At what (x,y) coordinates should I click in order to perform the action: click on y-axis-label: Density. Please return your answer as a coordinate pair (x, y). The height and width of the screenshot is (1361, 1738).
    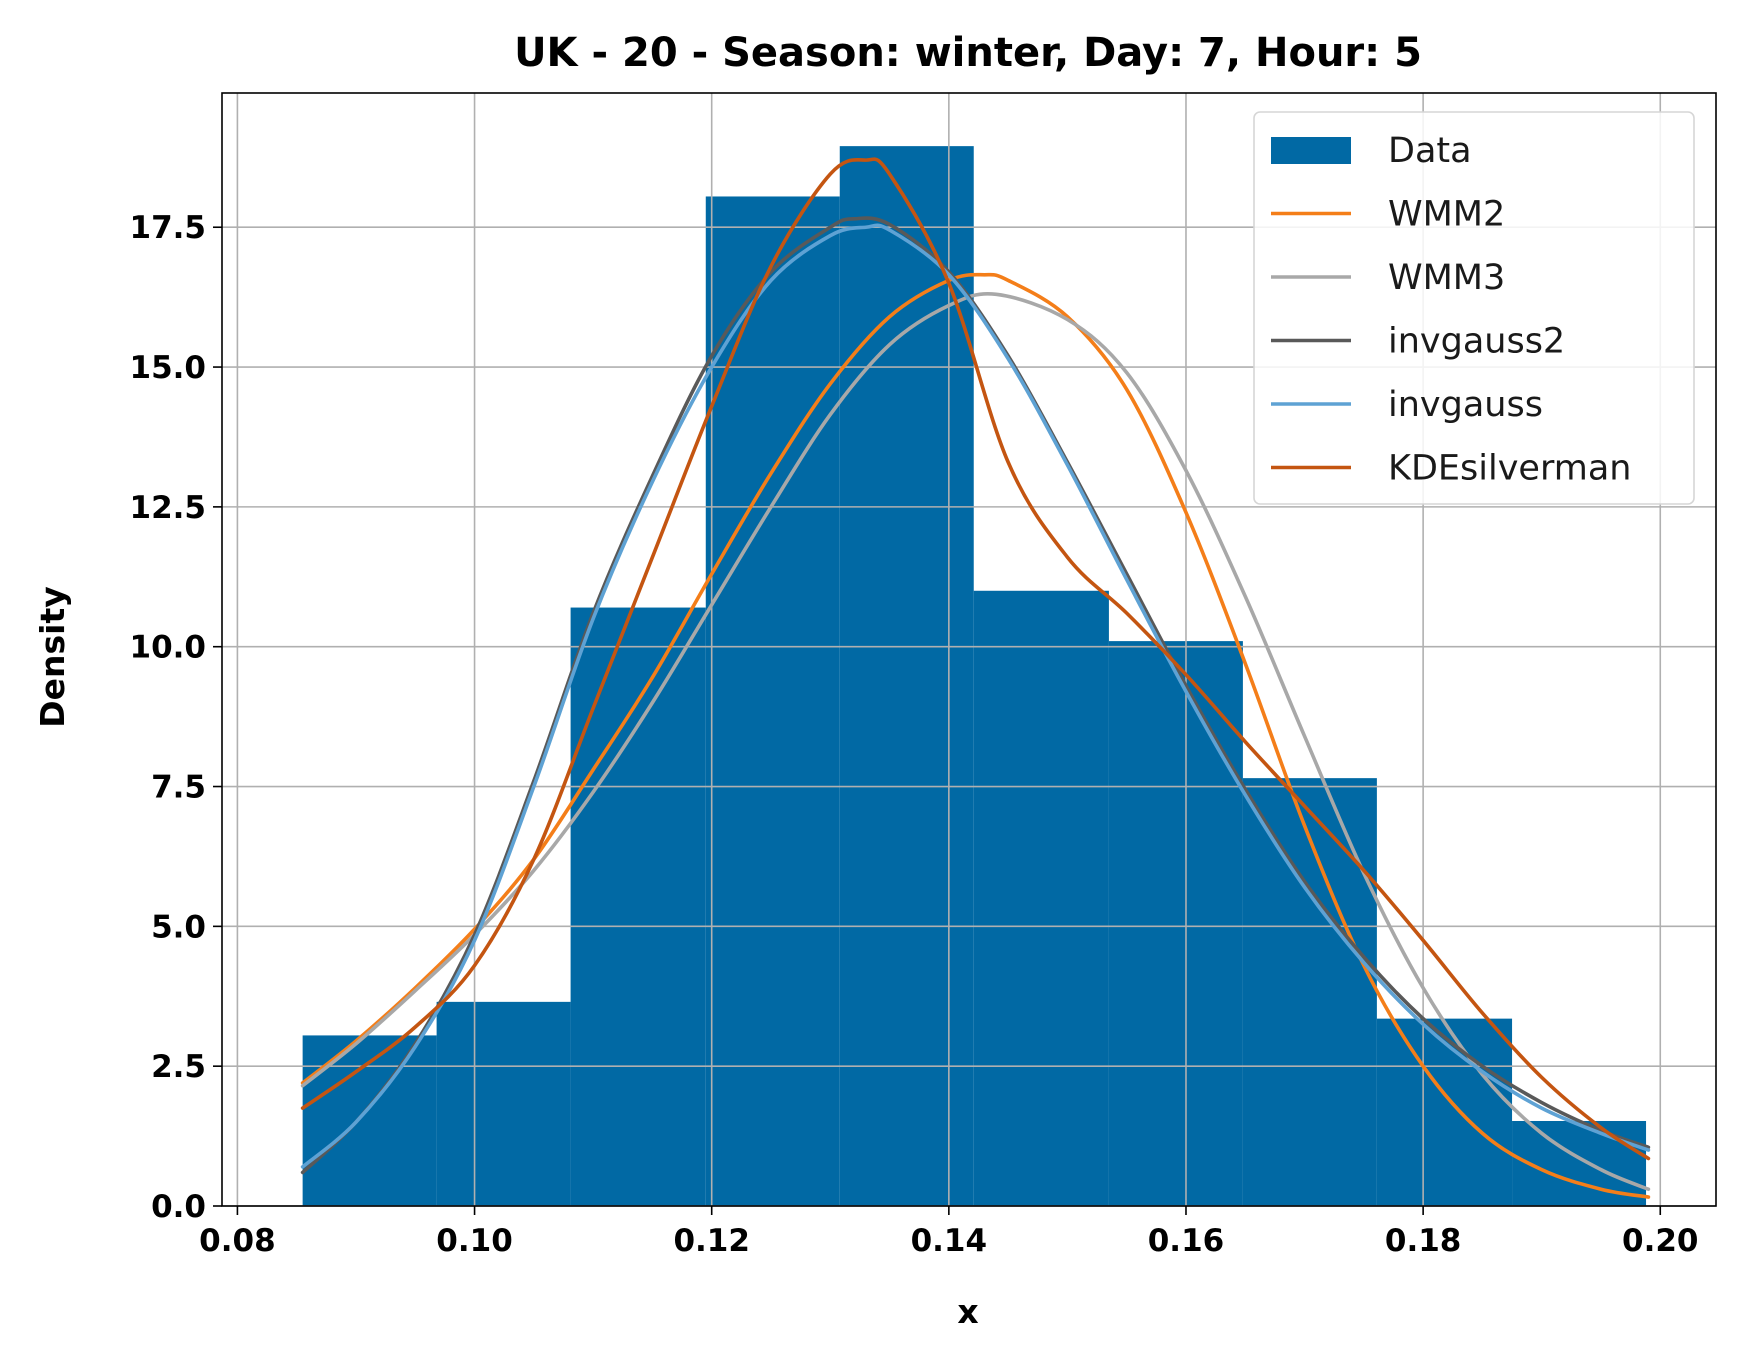
    Looking at the image, I should click on (52, 657).